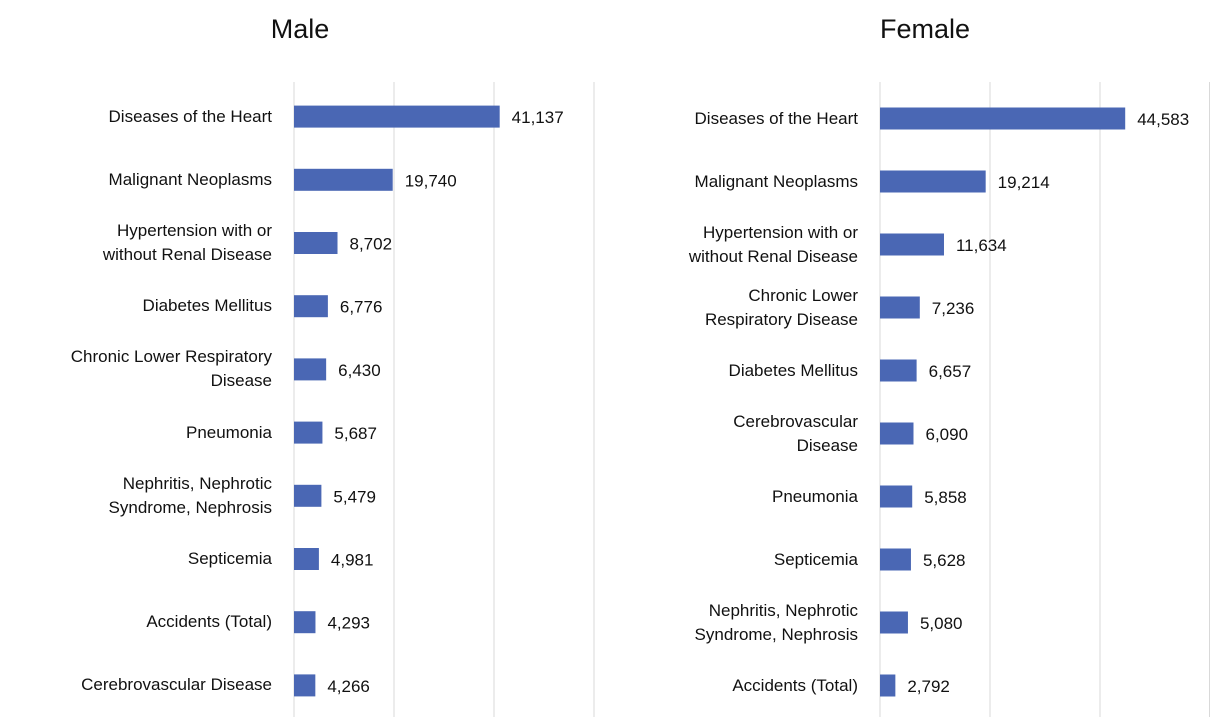  Describe the element at coordinates (981, 245) in the screenshot. I see `value-label: 11,634` at that location.